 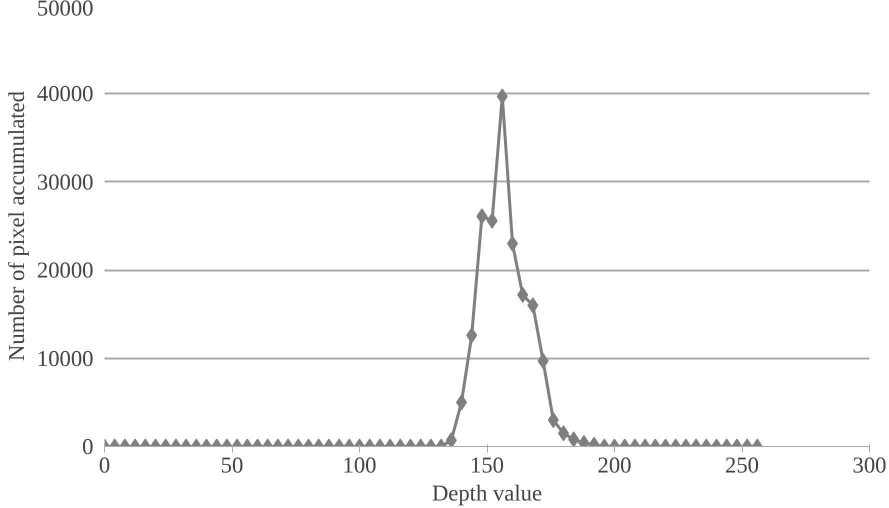 I want to click on x-tick-label: 50, so click(x=232, y=465).